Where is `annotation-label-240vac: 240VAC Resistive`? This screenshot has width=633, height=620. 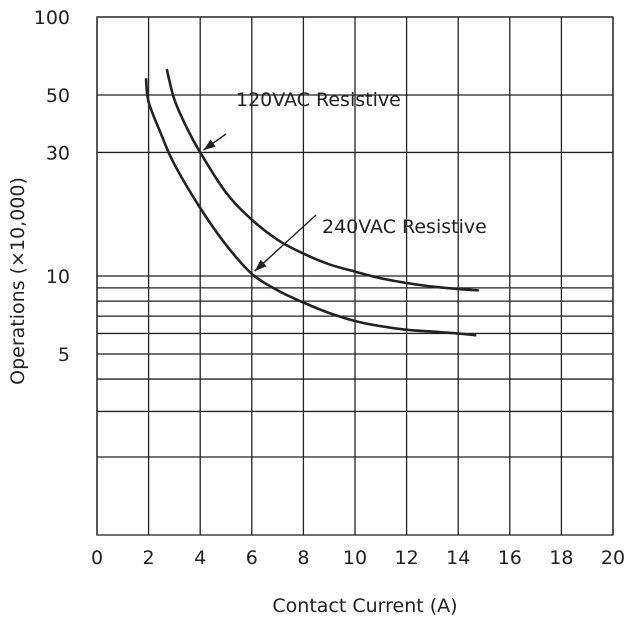 annotation-label-240vac: 240VAC Resistive is located at coordinates (404, 227).